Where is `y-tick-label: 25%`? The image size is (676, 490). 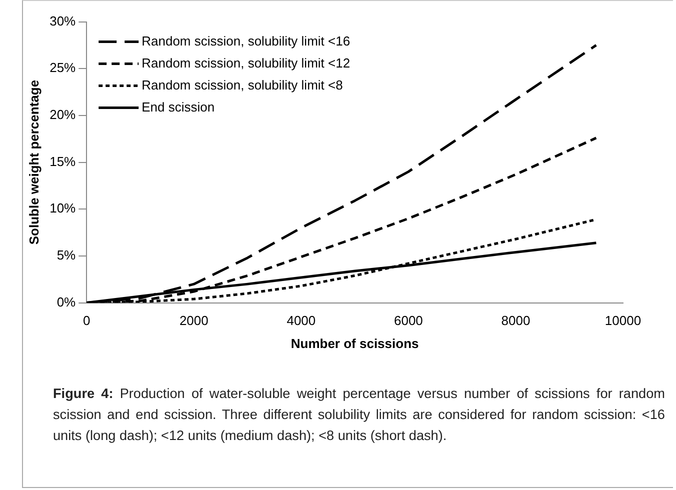 y-tick-label: 25% is located at coordinates (63, 68).